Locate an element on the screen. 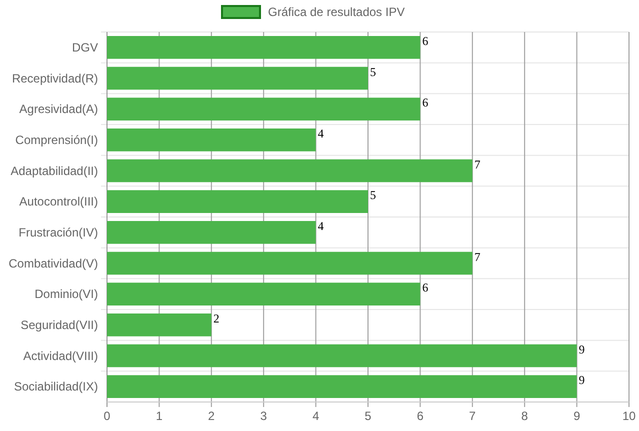 This screenshot has width=639, height=431. x-tick-label: 0 is located at coordinates (107, 416).